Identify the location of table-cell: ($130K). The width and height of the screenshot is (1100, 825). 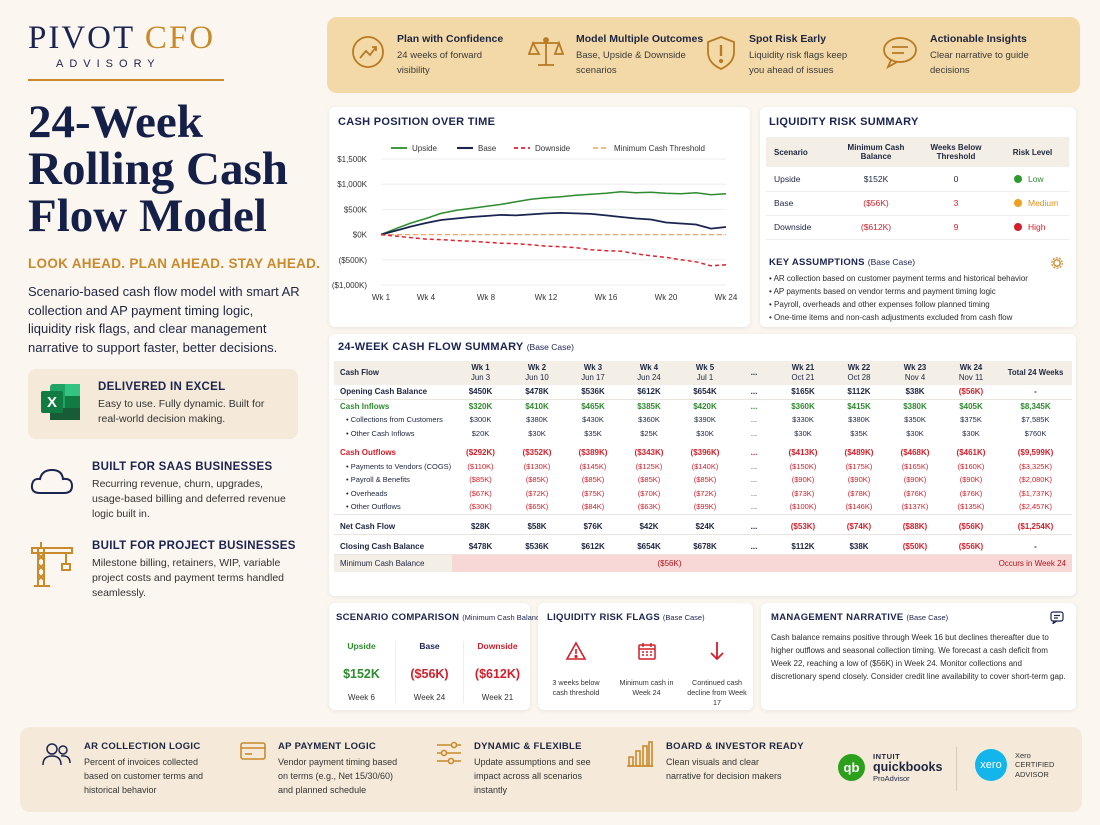
(537, 466).